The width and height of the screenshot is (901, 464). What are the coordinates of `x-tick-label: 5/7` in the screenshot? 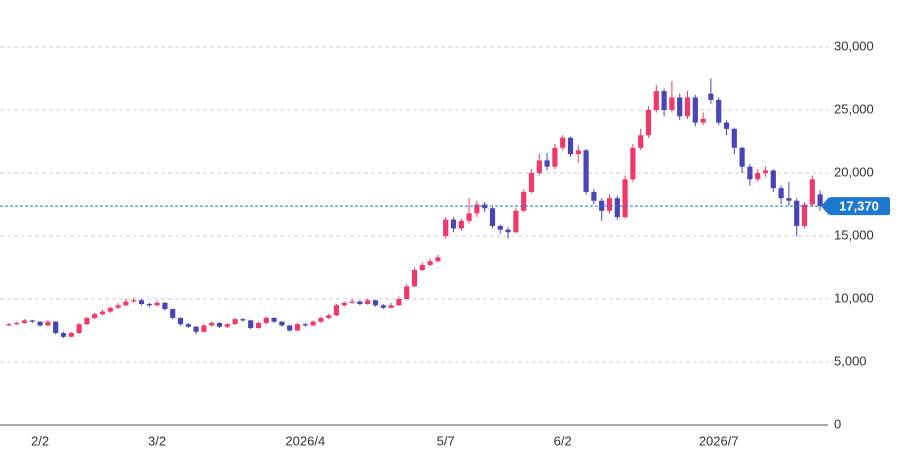 It's located at (446, 440).